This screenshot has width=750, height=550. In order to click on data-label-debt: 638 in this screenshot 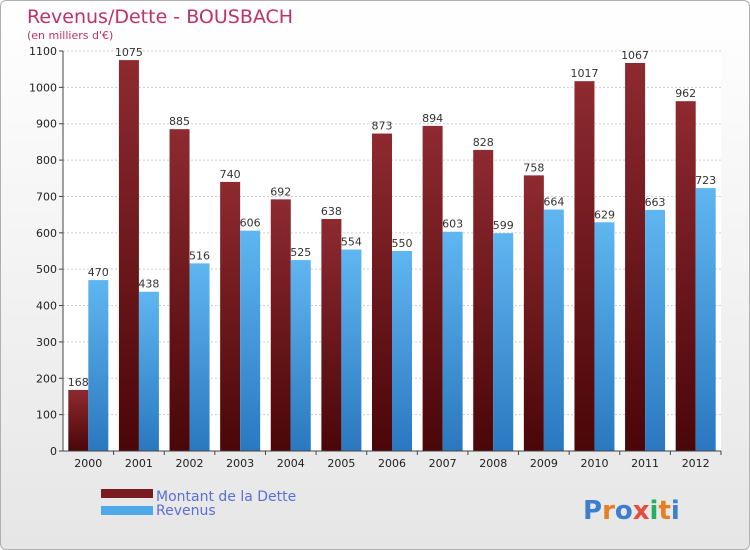, I will do `click(331, 211)`.